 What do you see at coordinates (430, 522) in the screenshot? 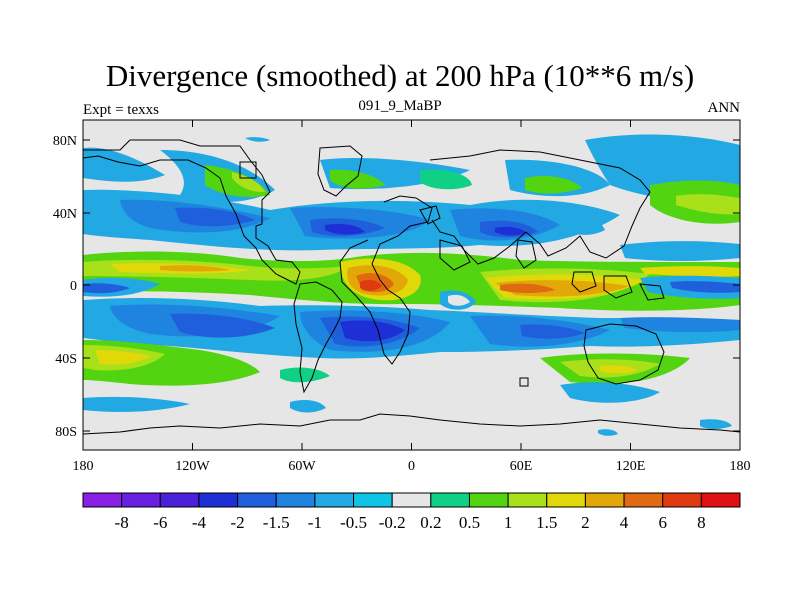
I see `colorbar-label: 0.2` at bounding box center [430, 522].